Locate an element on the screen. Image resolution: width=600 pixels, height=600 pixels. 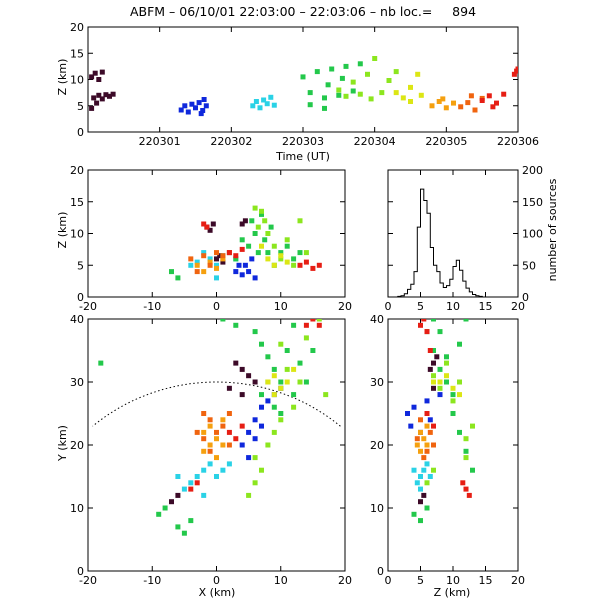
x-tick-label: -20 is located at coordinates (88, 580).